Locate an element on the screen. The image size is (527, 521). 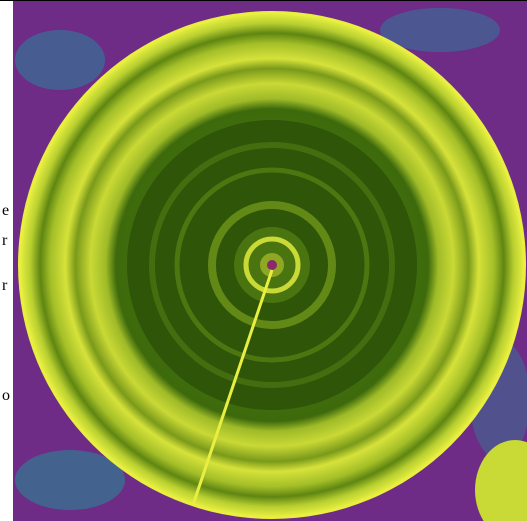
margin is located at coordinates (6, 260).